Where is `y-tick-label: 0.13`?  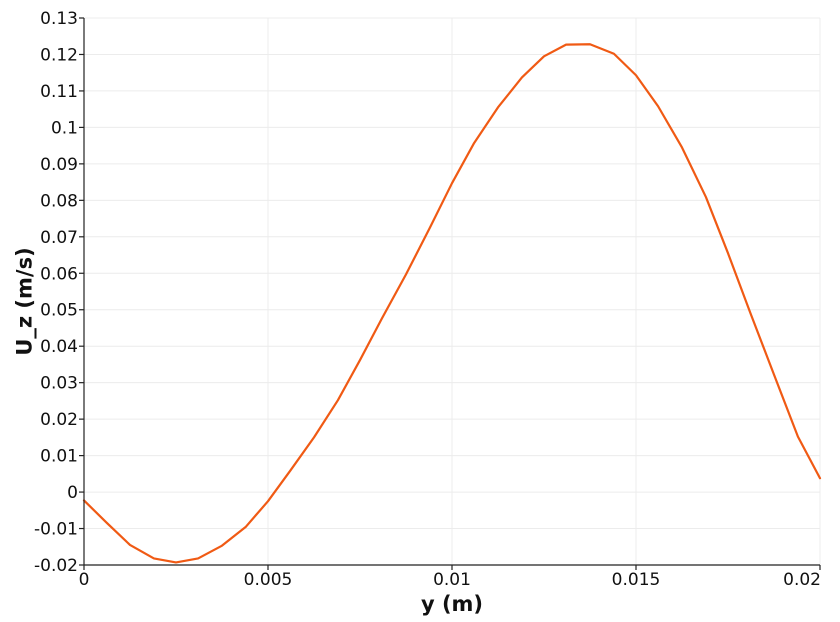
y-tick-label: 0.13 is located at coordinates (59, 19).